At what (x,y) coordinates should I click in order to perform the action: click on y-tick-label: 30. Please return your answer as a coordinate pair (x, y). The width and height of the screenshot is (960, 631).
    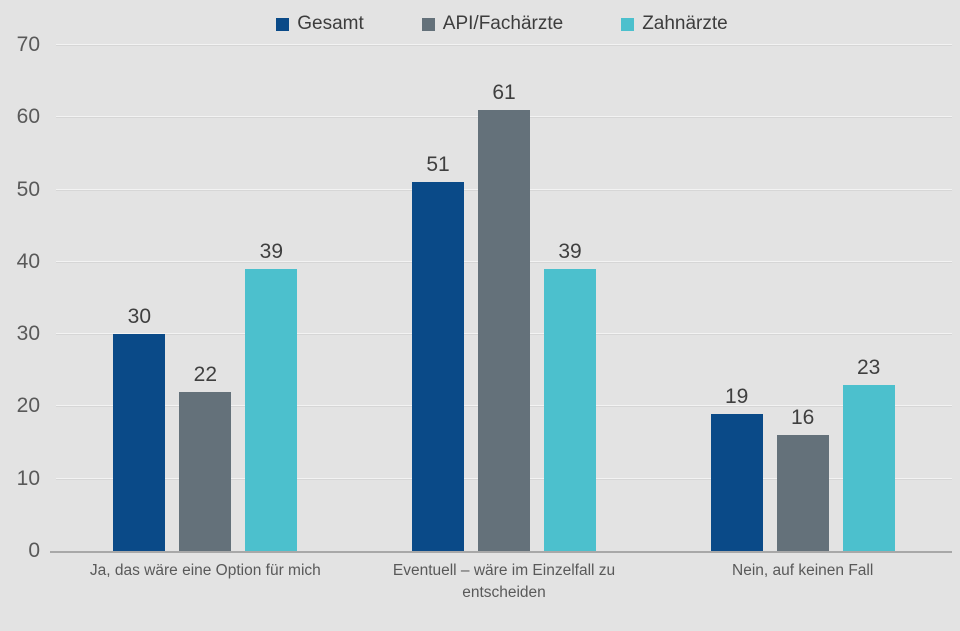
    Looking at the image, I should click on (28, 334).